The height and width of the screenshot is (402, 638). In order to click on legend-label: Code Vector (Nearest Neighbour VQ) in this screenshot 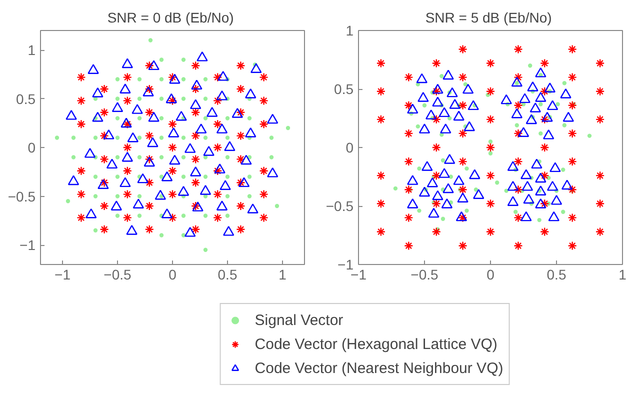, I will do `click(379, 368)`.